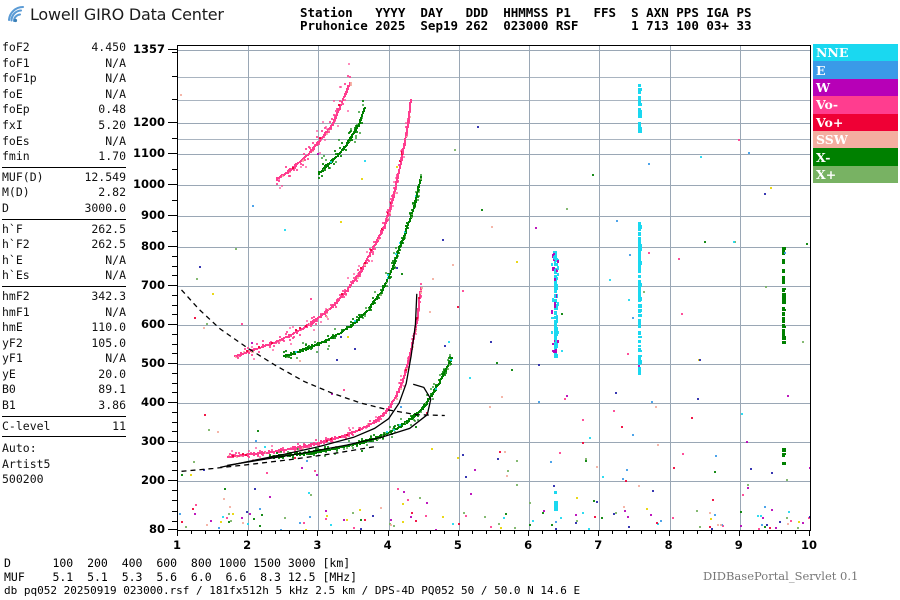  I want to click on legend-item-e: E, so click(855, 70).